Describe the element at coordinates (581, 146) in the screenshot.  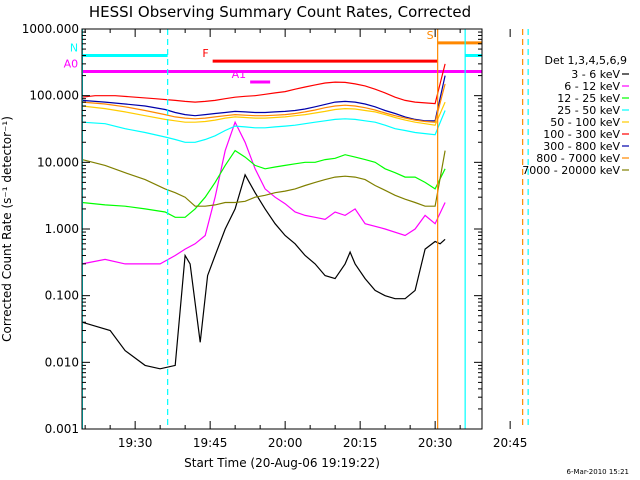
I see `legend-entry-label: 300 - 800 keV` at that location.